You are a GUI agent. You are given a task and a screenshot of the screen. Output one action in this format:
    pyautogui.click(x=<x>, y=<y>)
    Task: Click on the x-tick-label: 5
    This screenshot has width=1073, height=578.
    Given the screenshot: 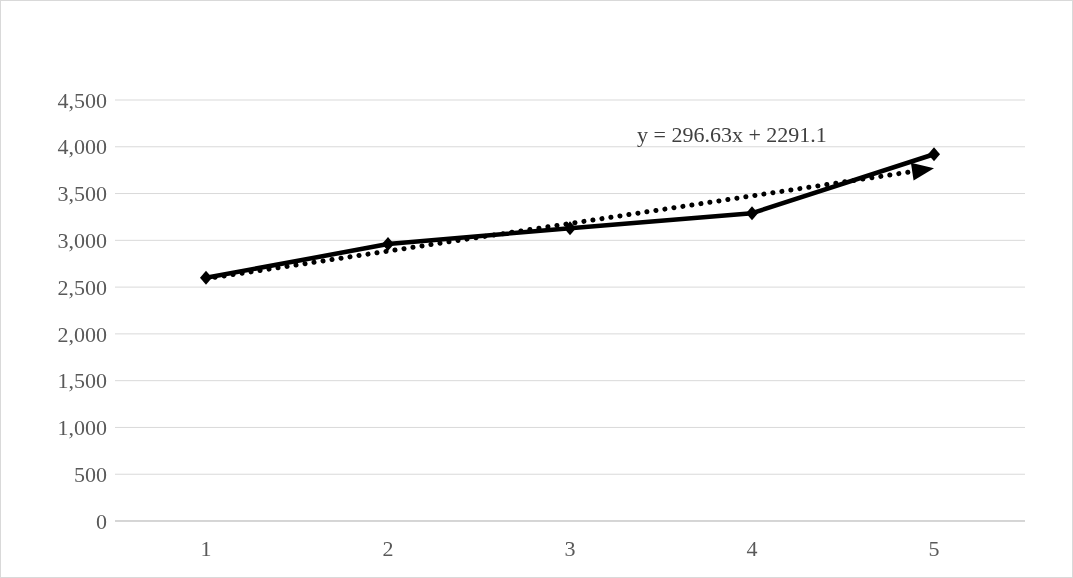 What is the action you would take?
    pyautogui.click(x=934, y=548)
    